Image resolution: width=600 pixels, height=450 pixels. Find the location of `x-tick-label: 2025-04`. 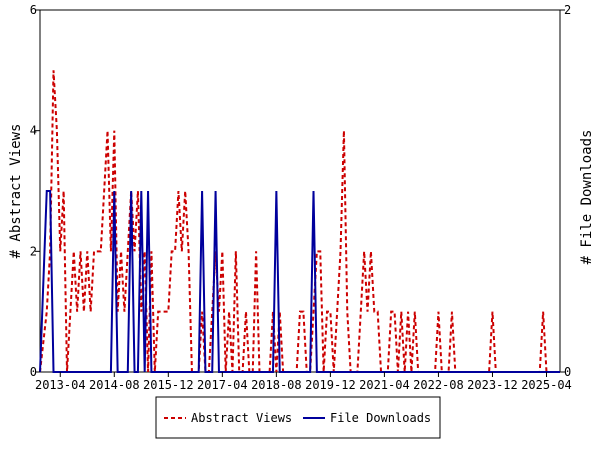

x-tick-label: 2025-04 is located at coordinates (546, 385).